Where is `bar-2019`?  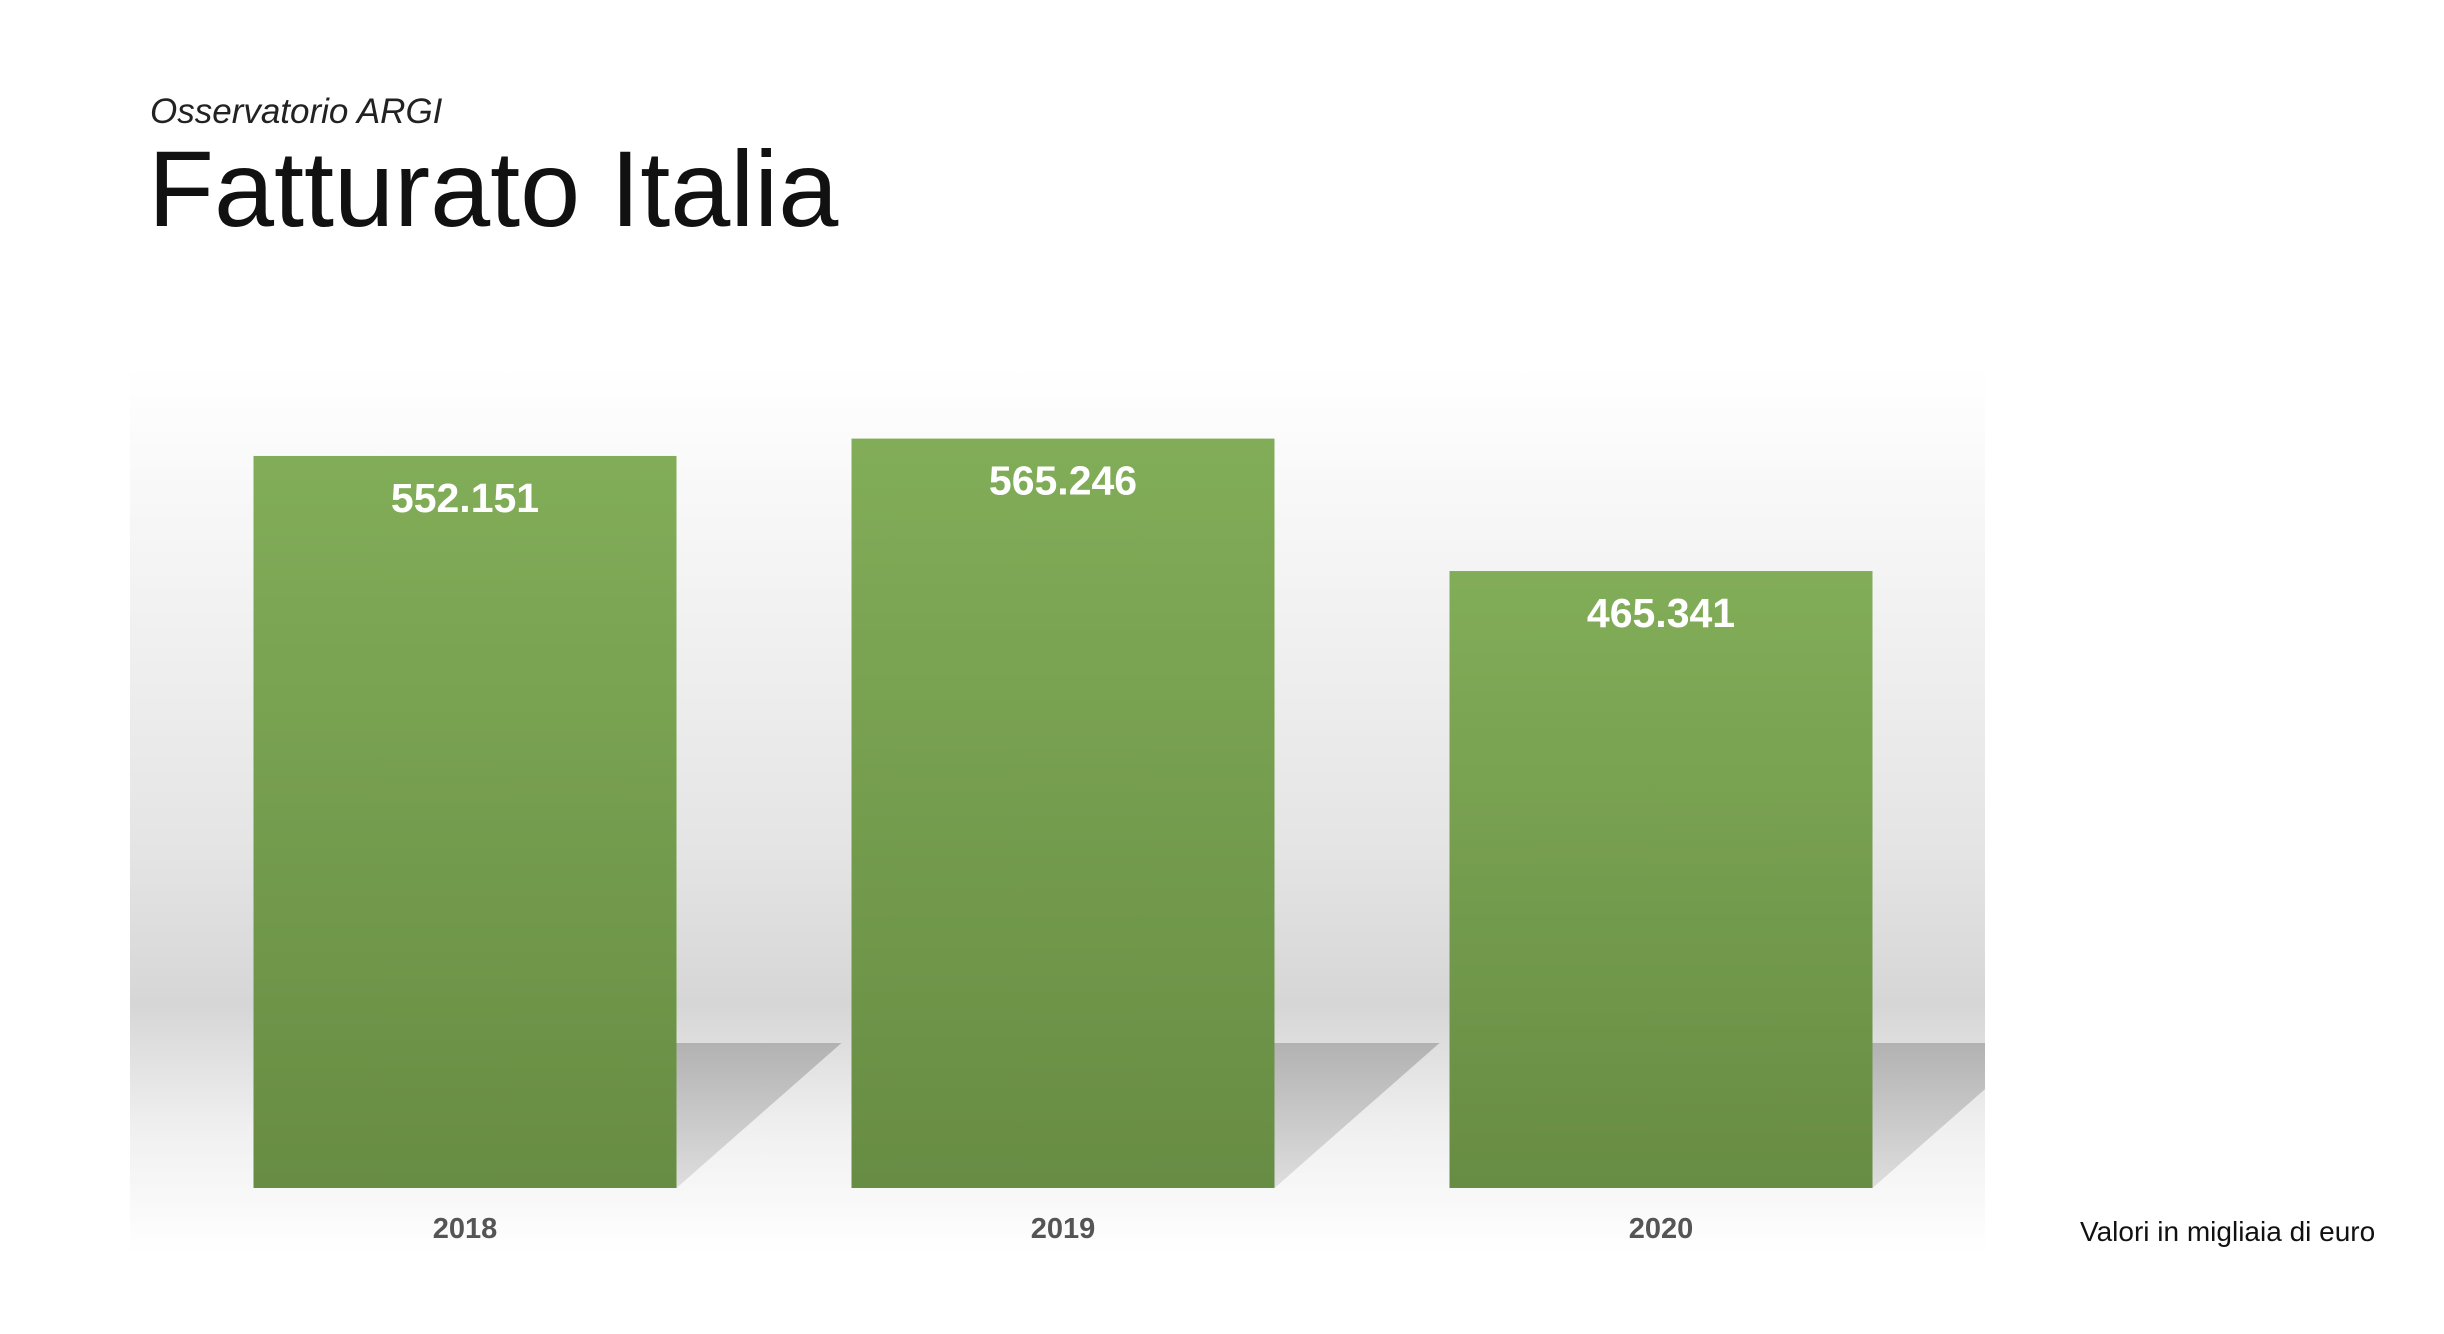 bar-2019 is located at coordinates (1063, 813).